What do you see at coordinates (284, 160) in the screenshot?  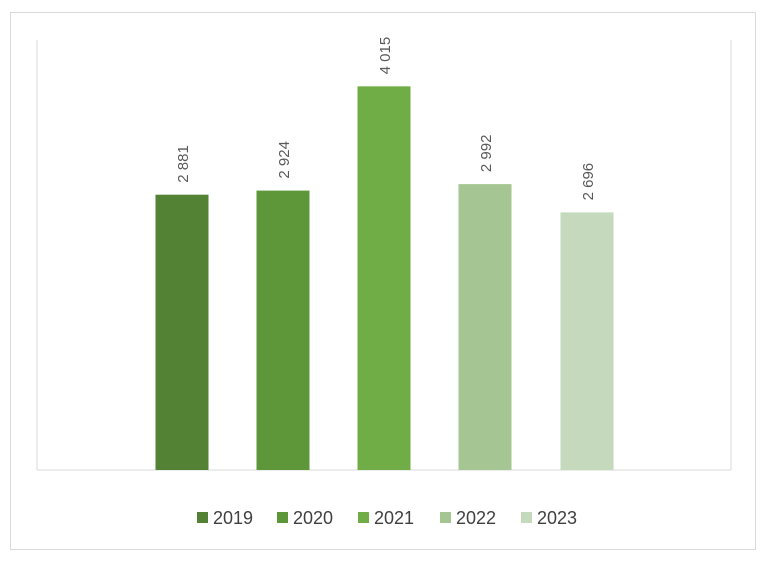 I see `data-label-2020: 2 924` at bounding box center [284, 160].